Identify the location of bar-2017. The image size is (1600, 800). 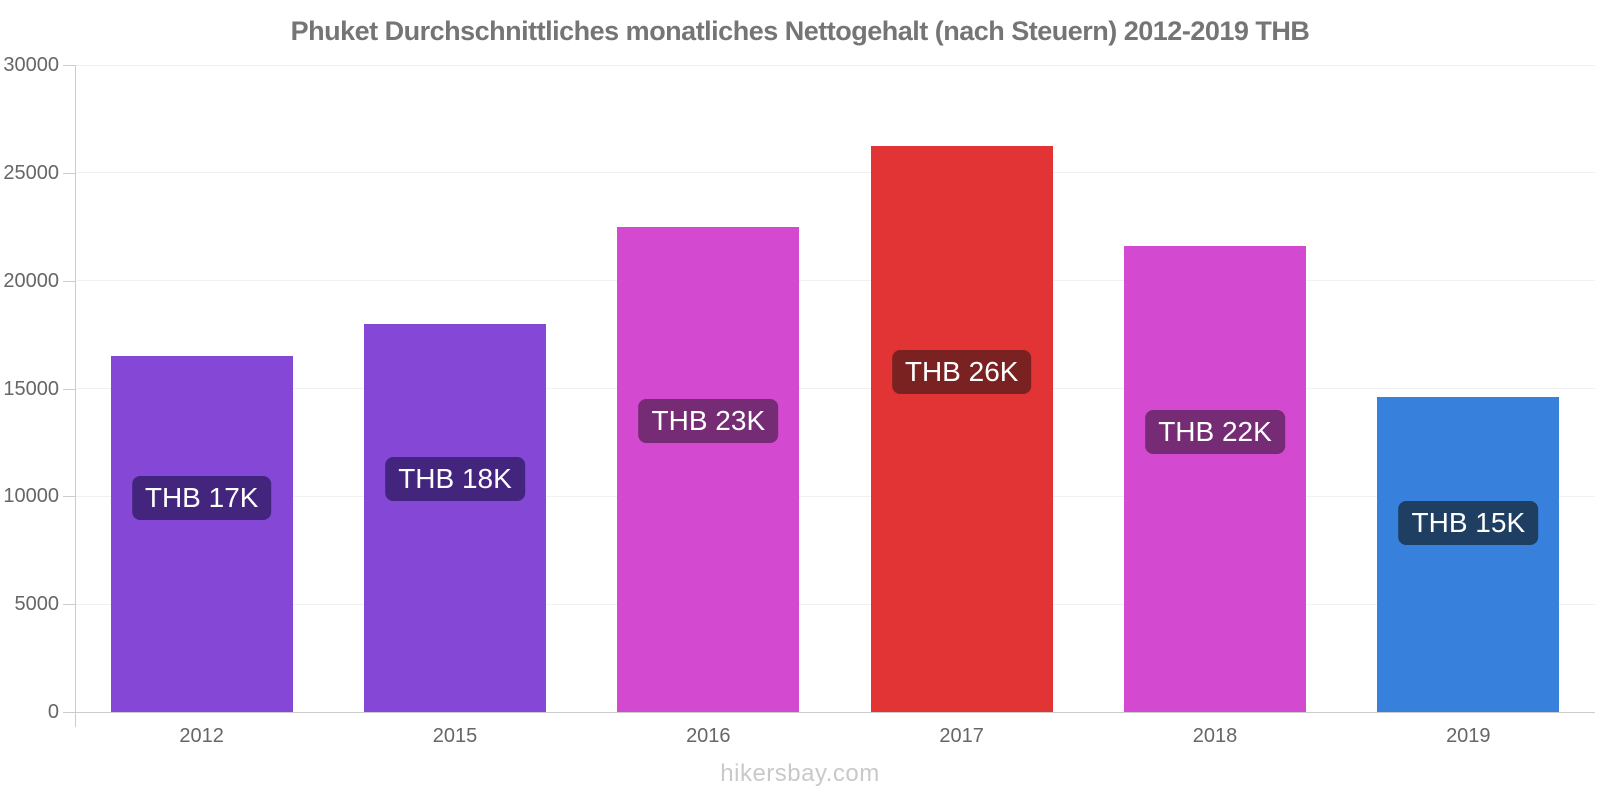
(961, 428).